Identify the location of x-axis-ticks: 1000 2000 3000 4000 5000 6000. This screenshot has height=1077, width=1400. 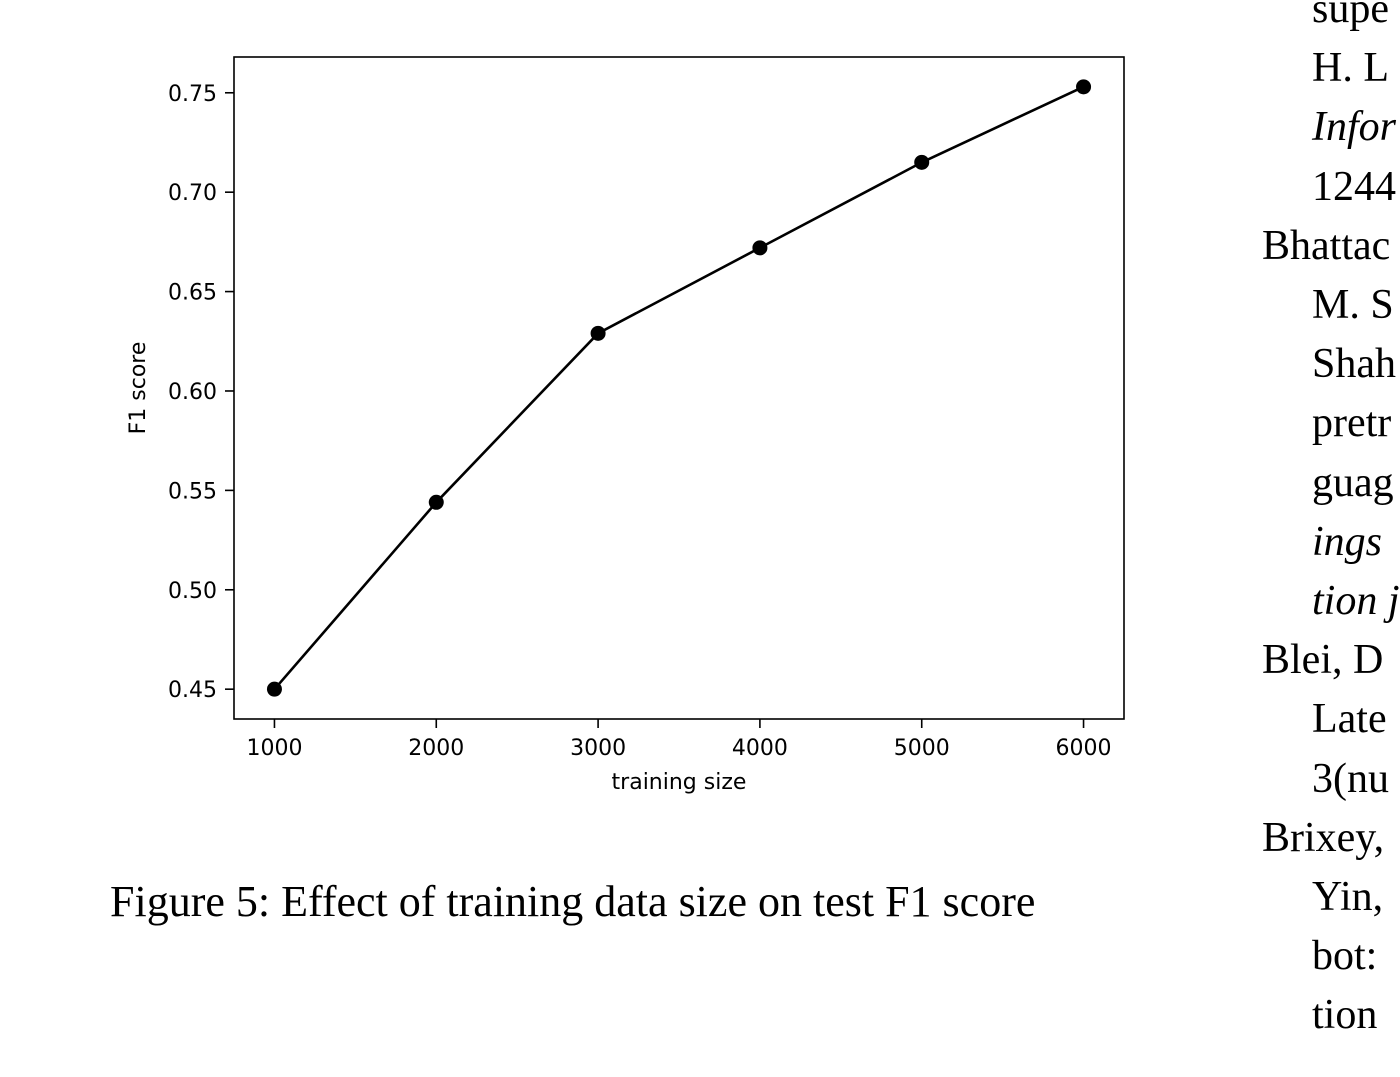
(679, 740).